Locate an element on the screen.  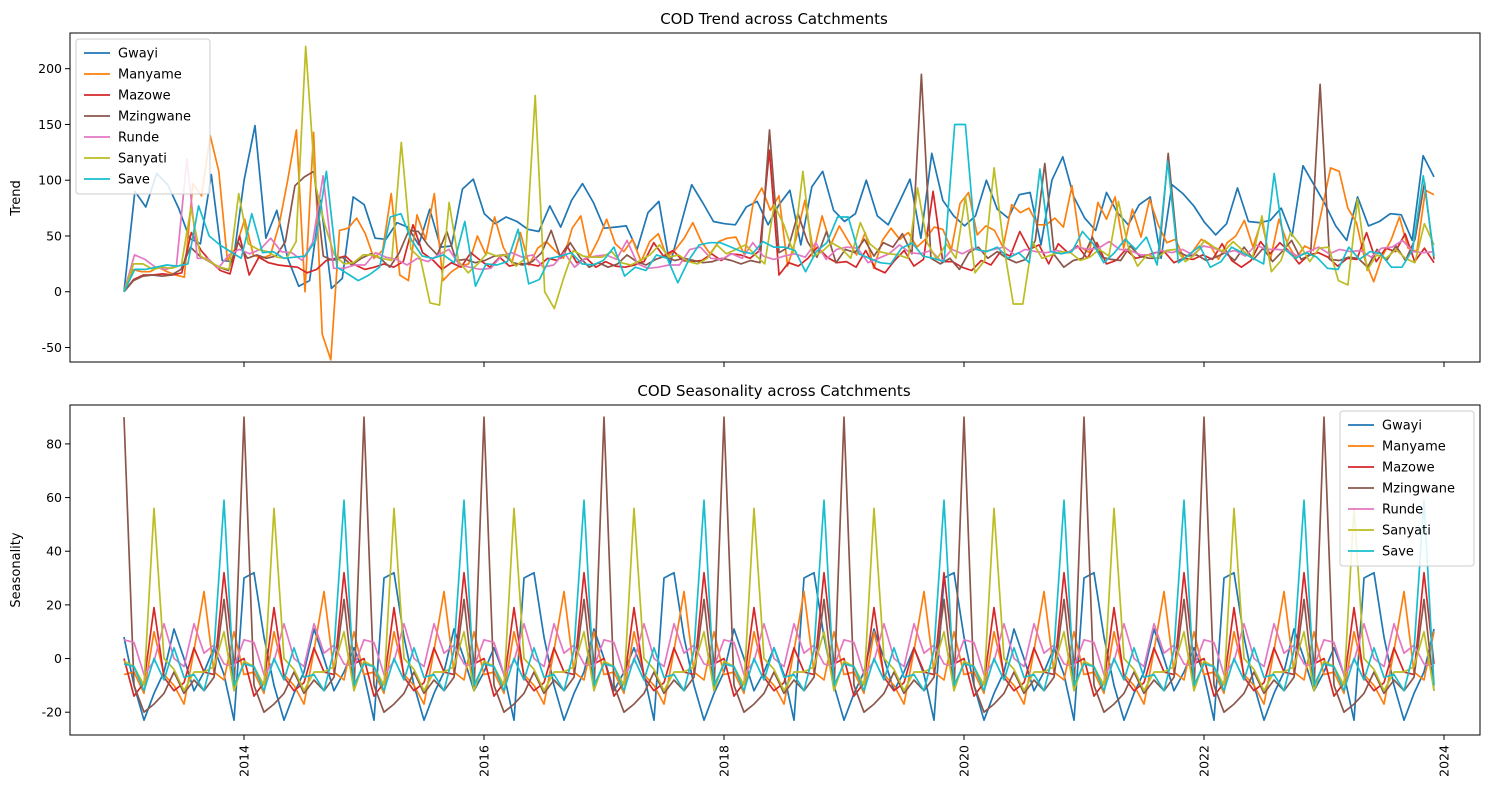
trend-ylabel: Trend is located at coordinates (16, 198).